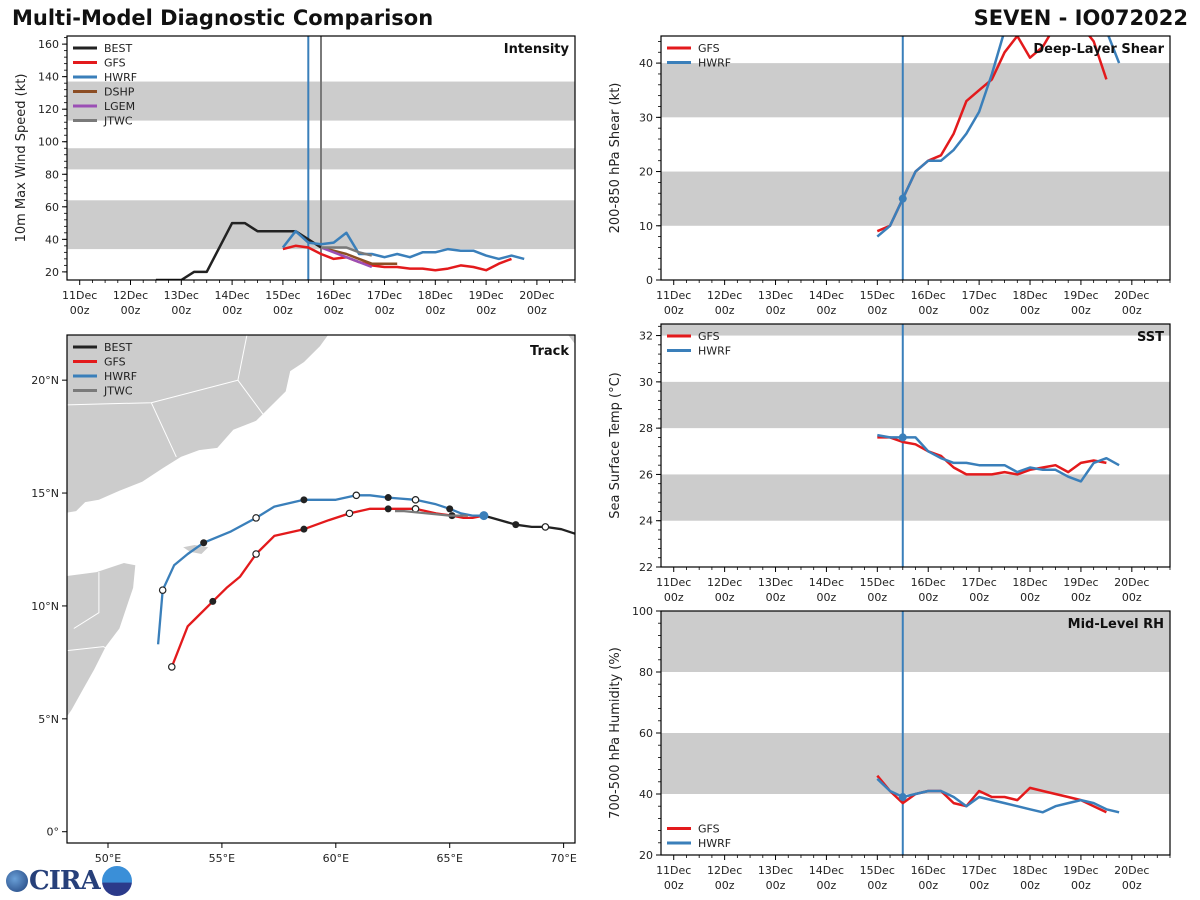  What do you see at coordinates (223, 18) in the screenshot?
I see `figure-title: Multi-Model Diagnostic Comparison` at bounding box center [223, 18].